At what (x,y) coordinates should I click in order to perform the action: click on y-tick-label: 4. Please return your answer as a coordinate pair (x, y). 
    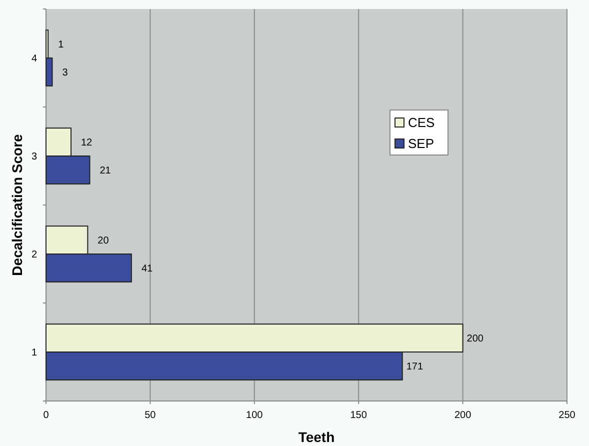
    Looking at the image, I should click on (34, 59).